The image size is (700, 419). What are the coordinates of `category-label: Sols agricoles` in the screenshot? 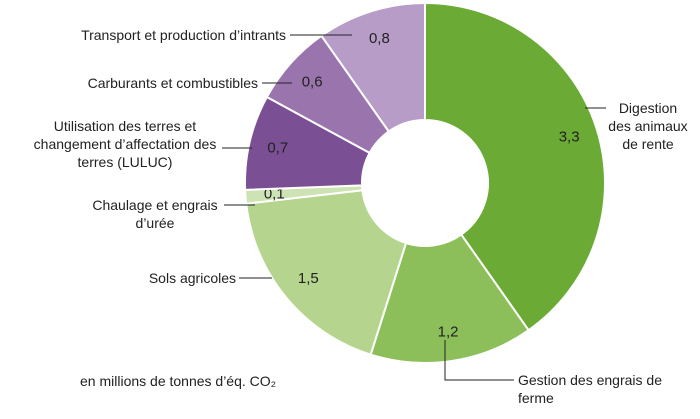 It's located at (192, 278).